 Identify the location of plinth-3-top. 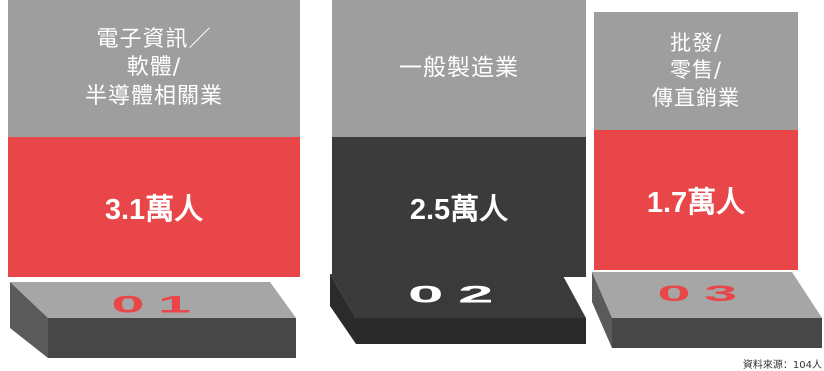
(707, 295).